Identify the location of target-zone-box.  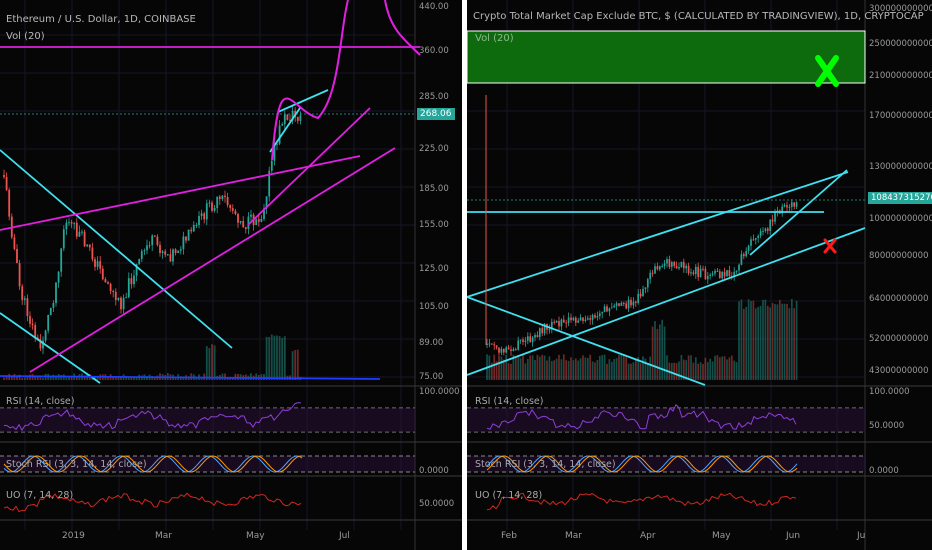
(666, 57).